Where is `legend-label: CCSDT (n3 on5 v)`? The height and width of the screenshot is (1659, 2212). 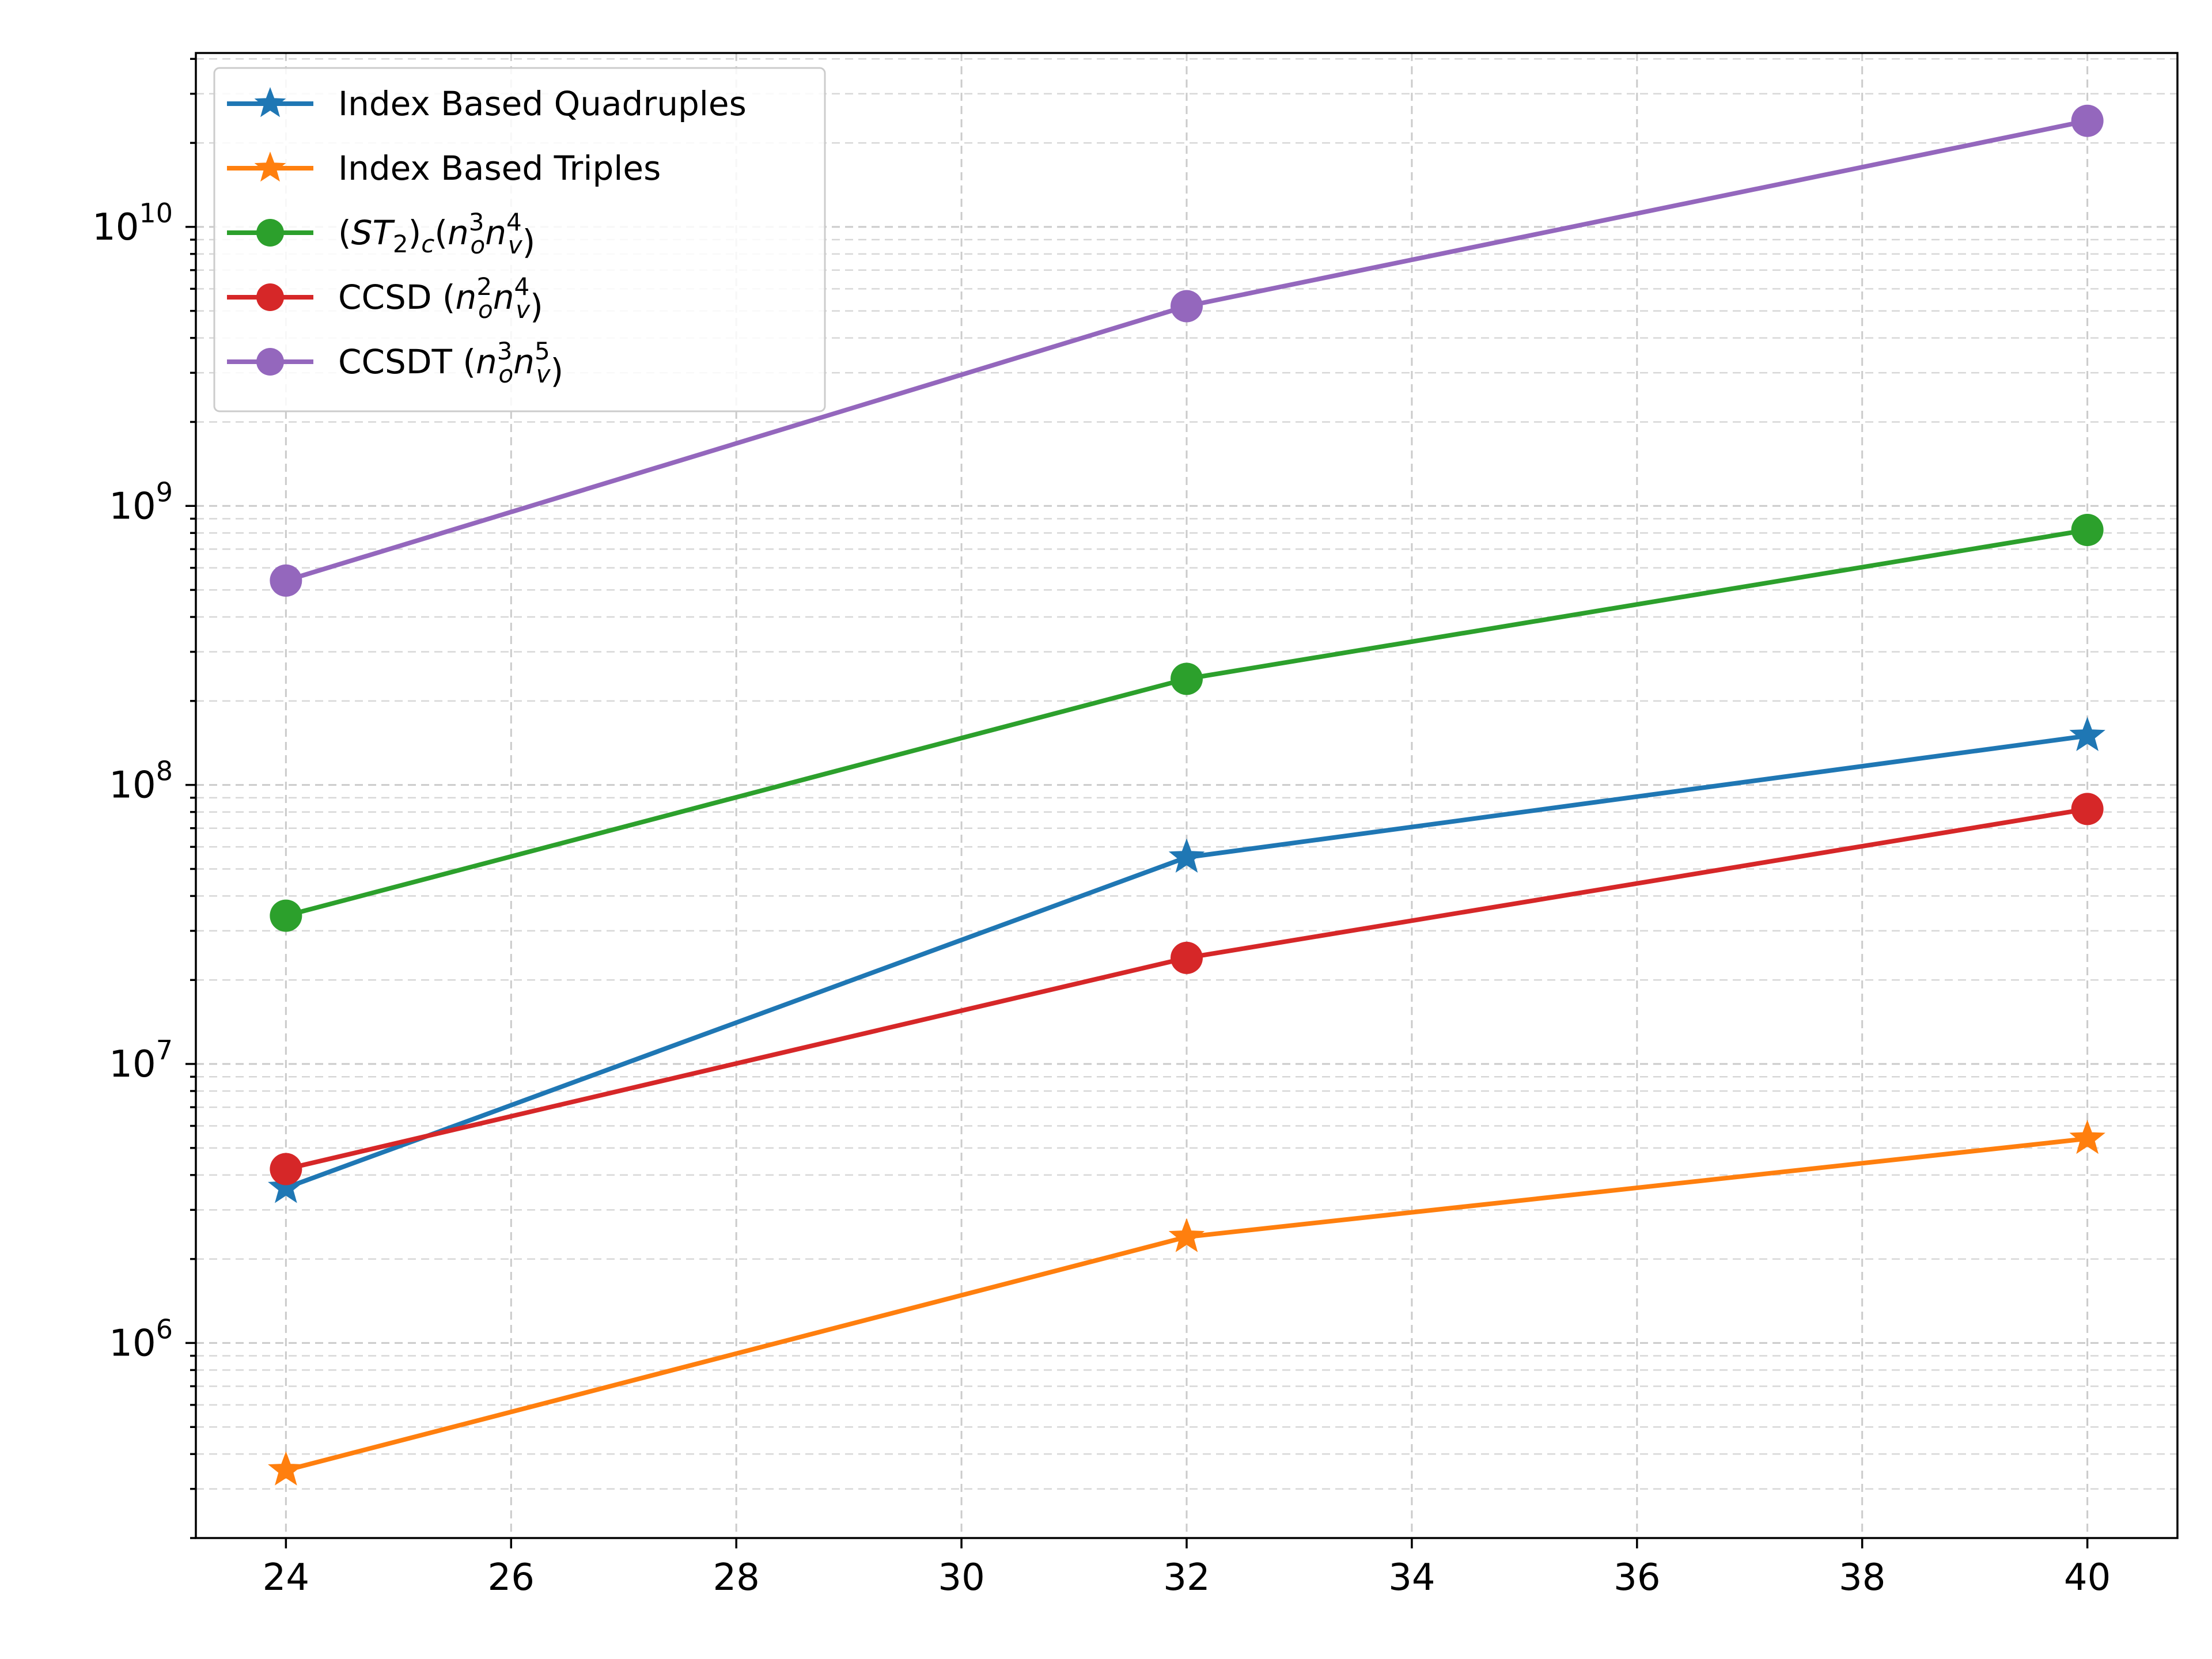 legend-label: CCSDT (n3 on5 v) is located at coordinates (450, 364).